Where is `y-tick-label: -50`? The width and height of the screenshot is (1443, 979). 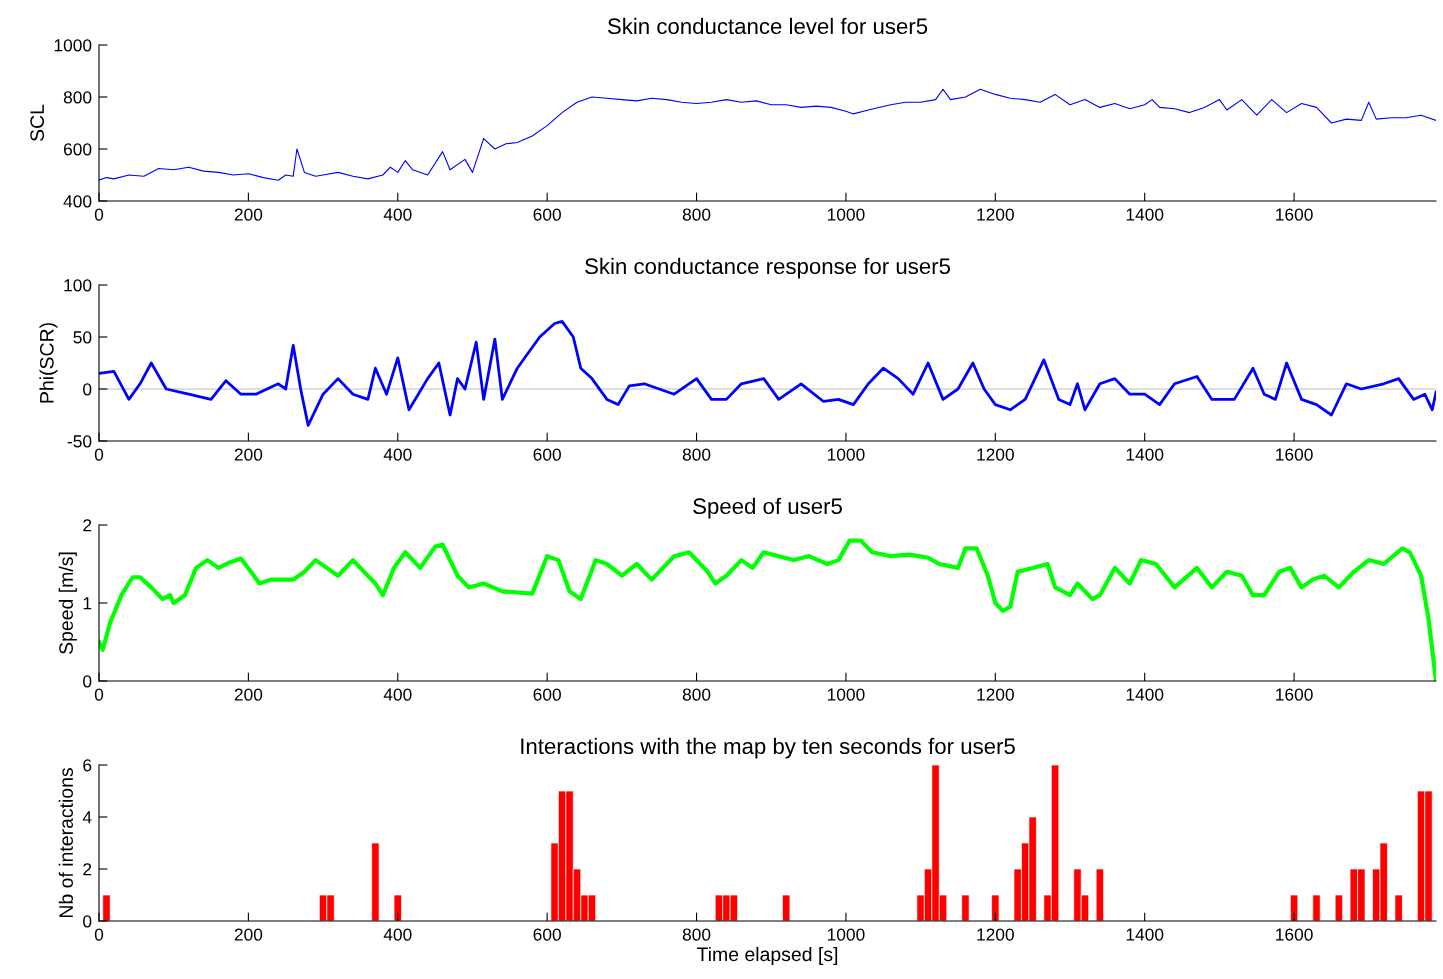 y-tick-label: -50 is located at coordinates (79, 441).